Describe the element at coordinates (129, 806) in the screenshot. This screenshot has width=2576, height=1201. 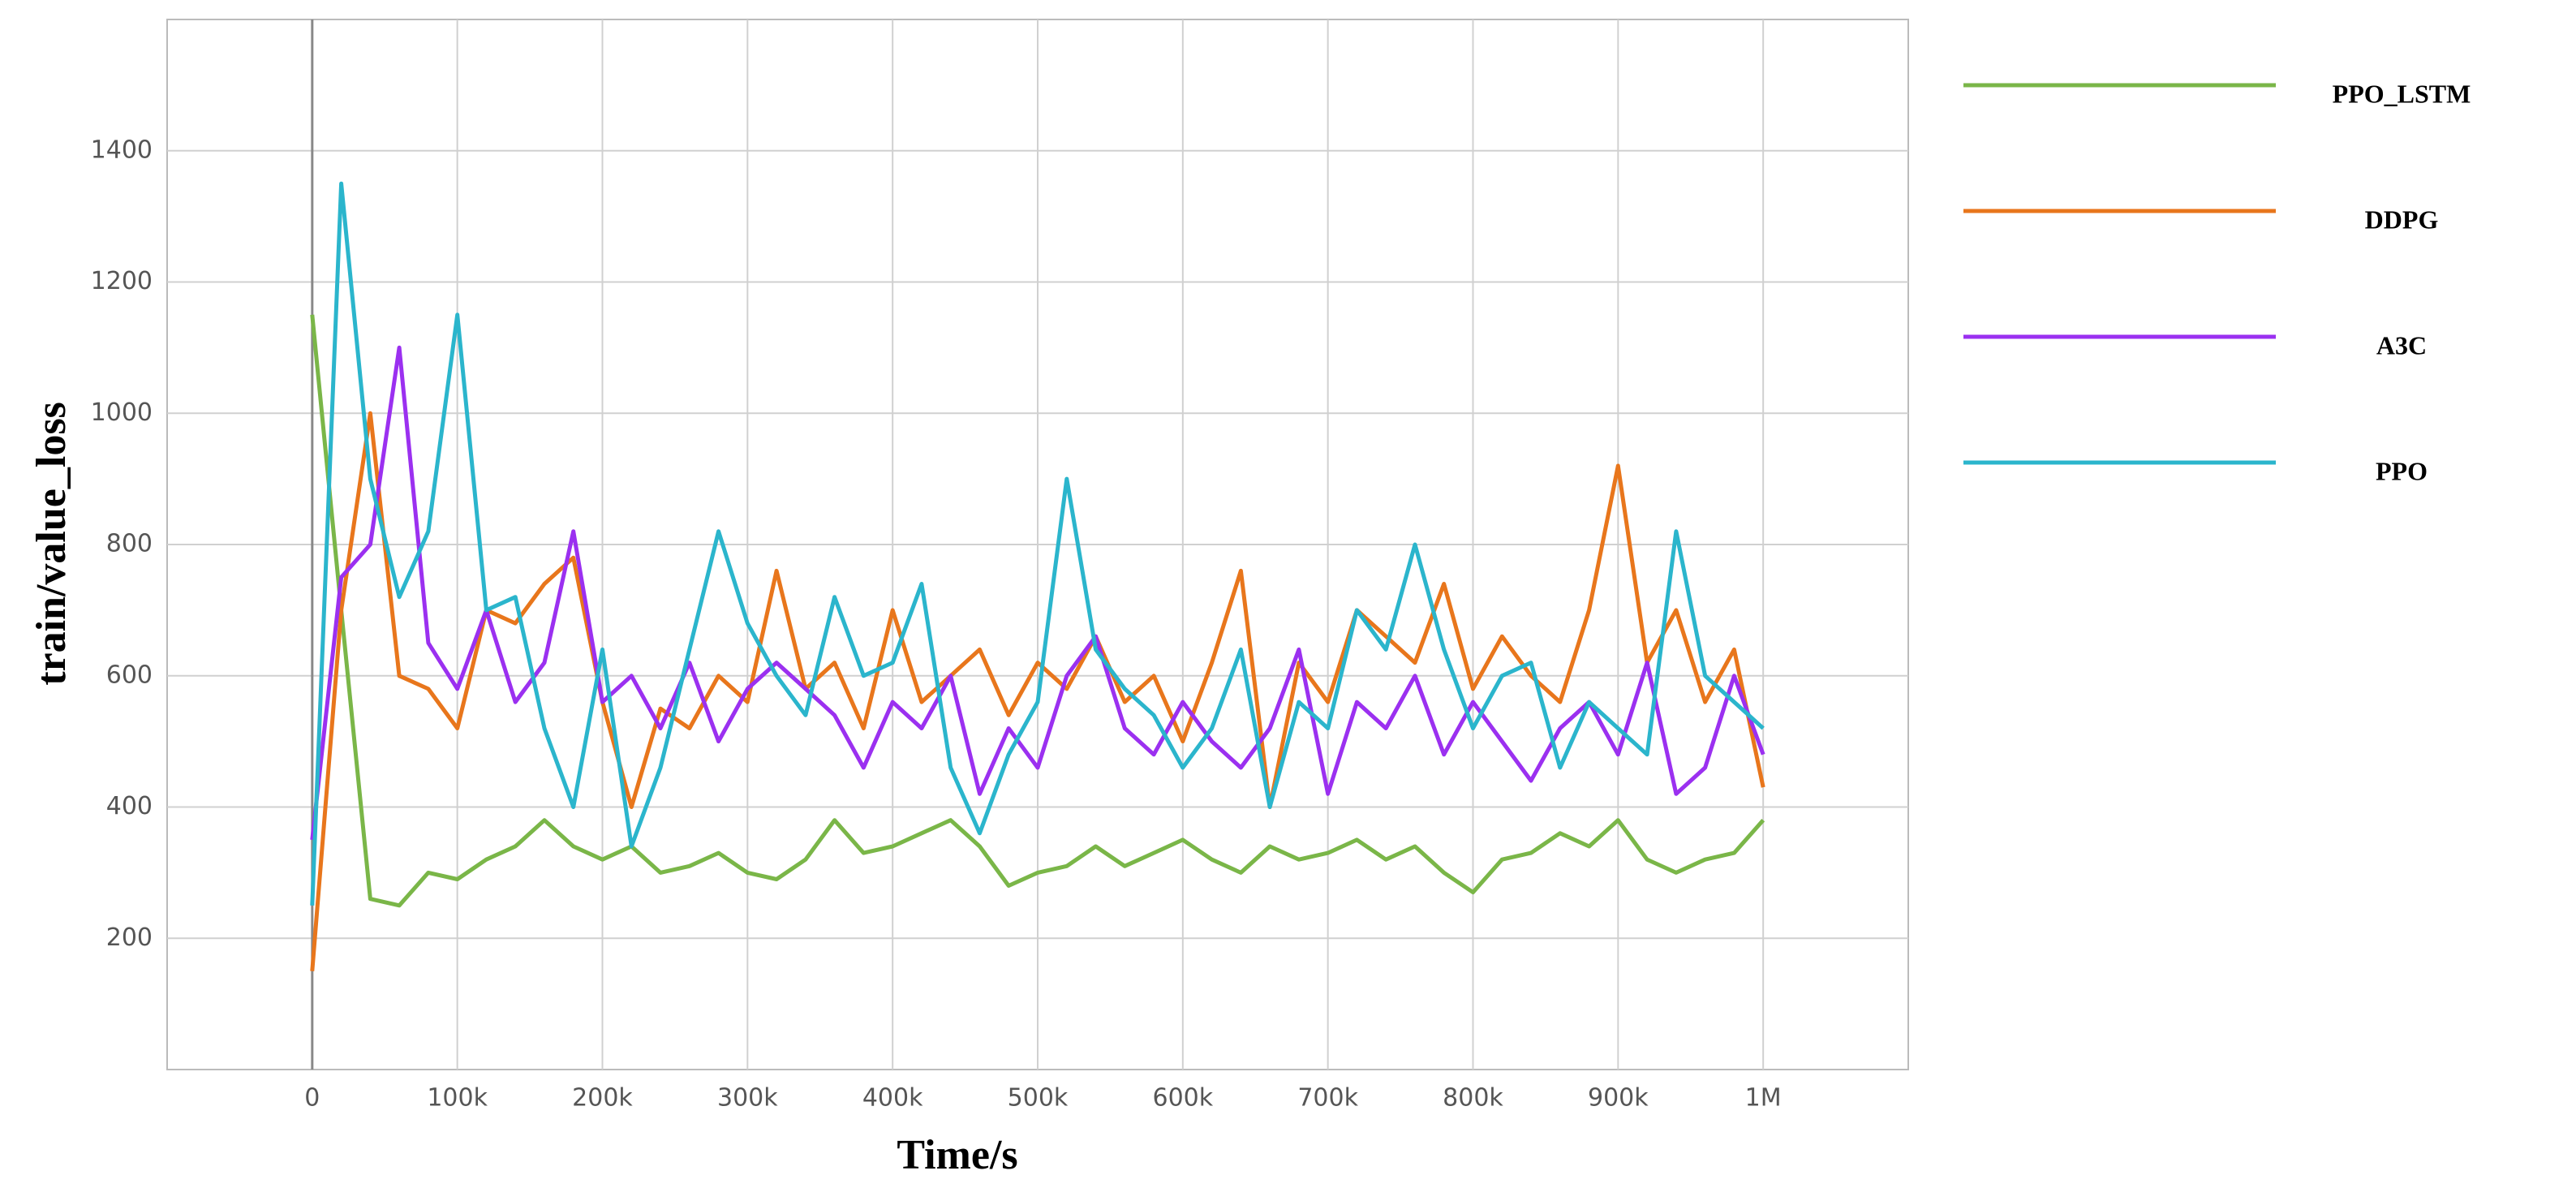
I see `y-tick-label: 400` at that location.